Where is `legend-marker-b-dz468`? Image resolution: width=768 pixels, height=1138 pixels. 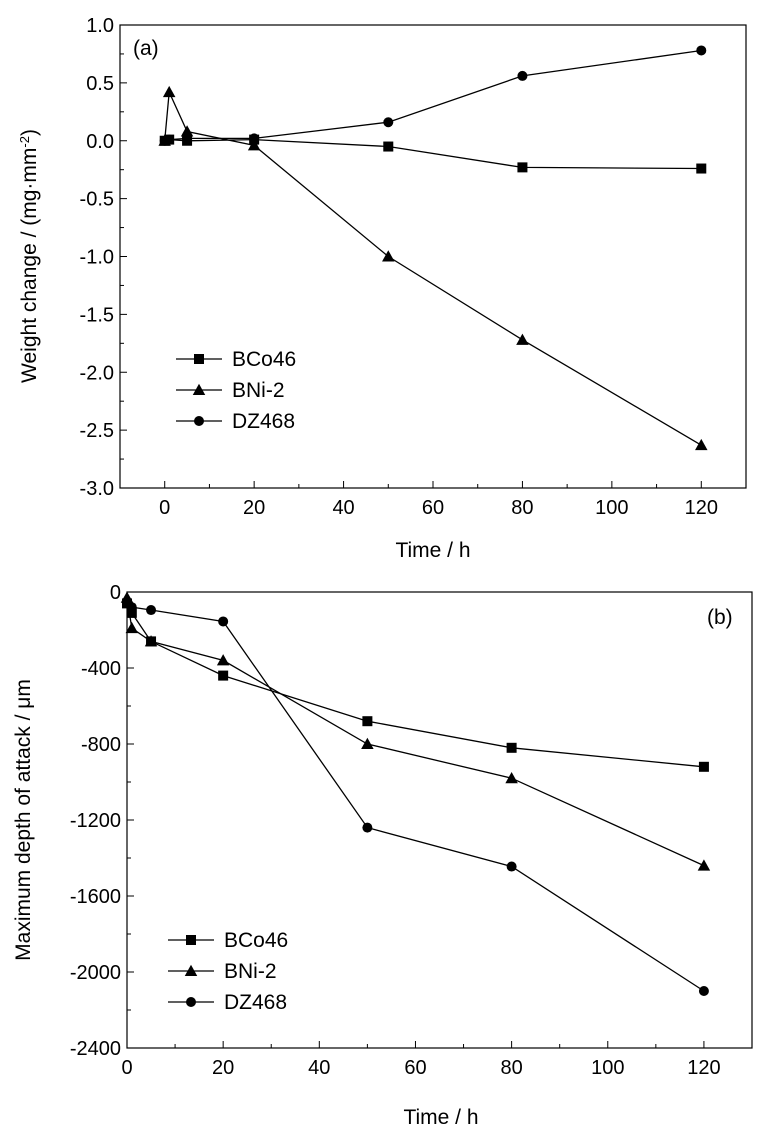 legend-marker-b-dz468 is located at coordinates (191, 1002).